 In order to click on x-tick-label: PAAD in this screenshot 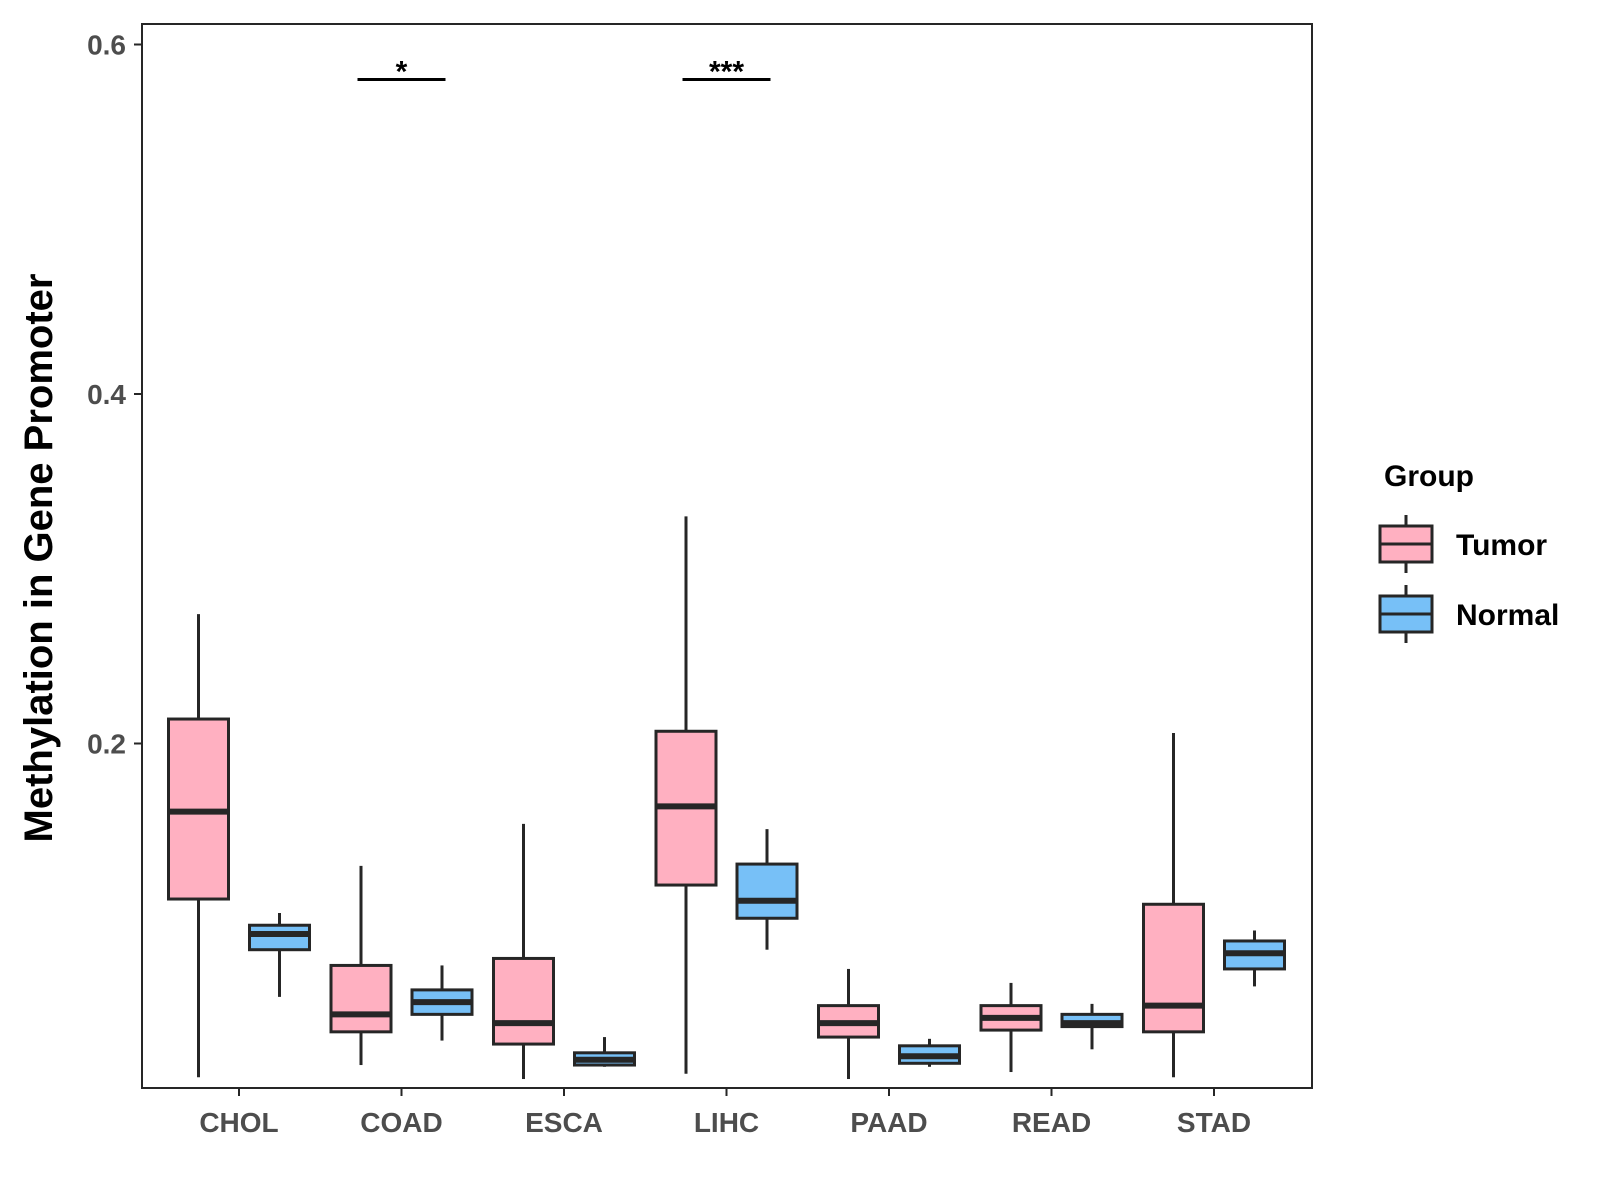, I will do `click(888, 1122)`.